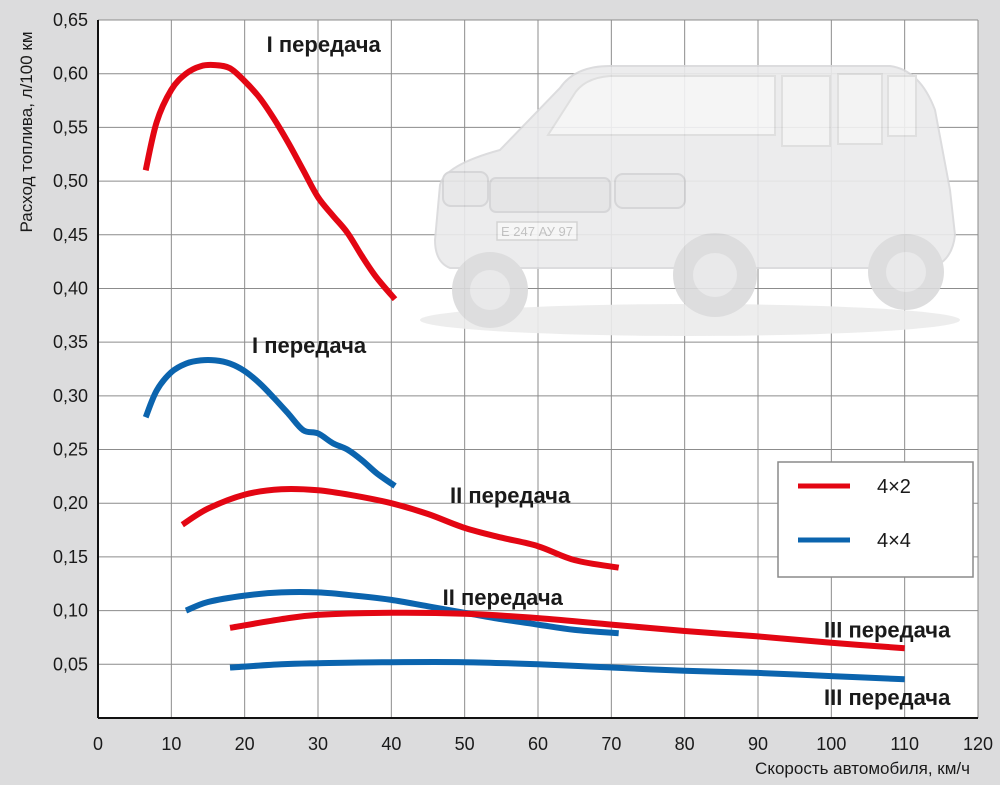  What do you see at coordinates (70, 288) in the screenshot?
I see `y-tick-label: 0,40` at bounding box center [70, 288].